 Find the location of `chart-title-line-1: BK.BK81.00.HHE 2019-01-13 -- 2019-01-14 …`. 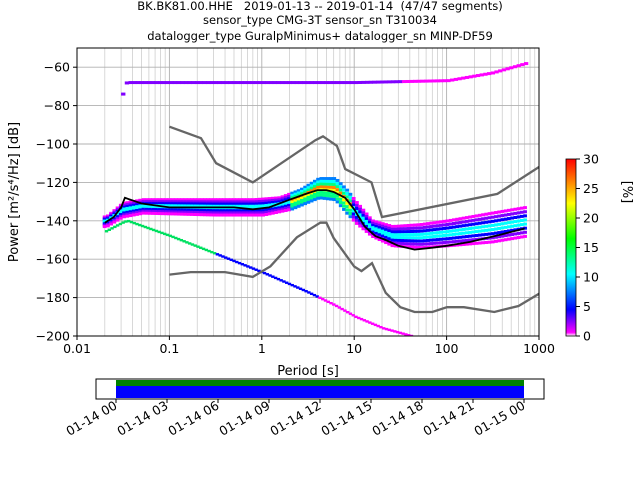

chart-title-line-1: BK.BK81.00.HHE 2019-01-13 -- 2019-01-14 … is located at coordinates (320, 6).